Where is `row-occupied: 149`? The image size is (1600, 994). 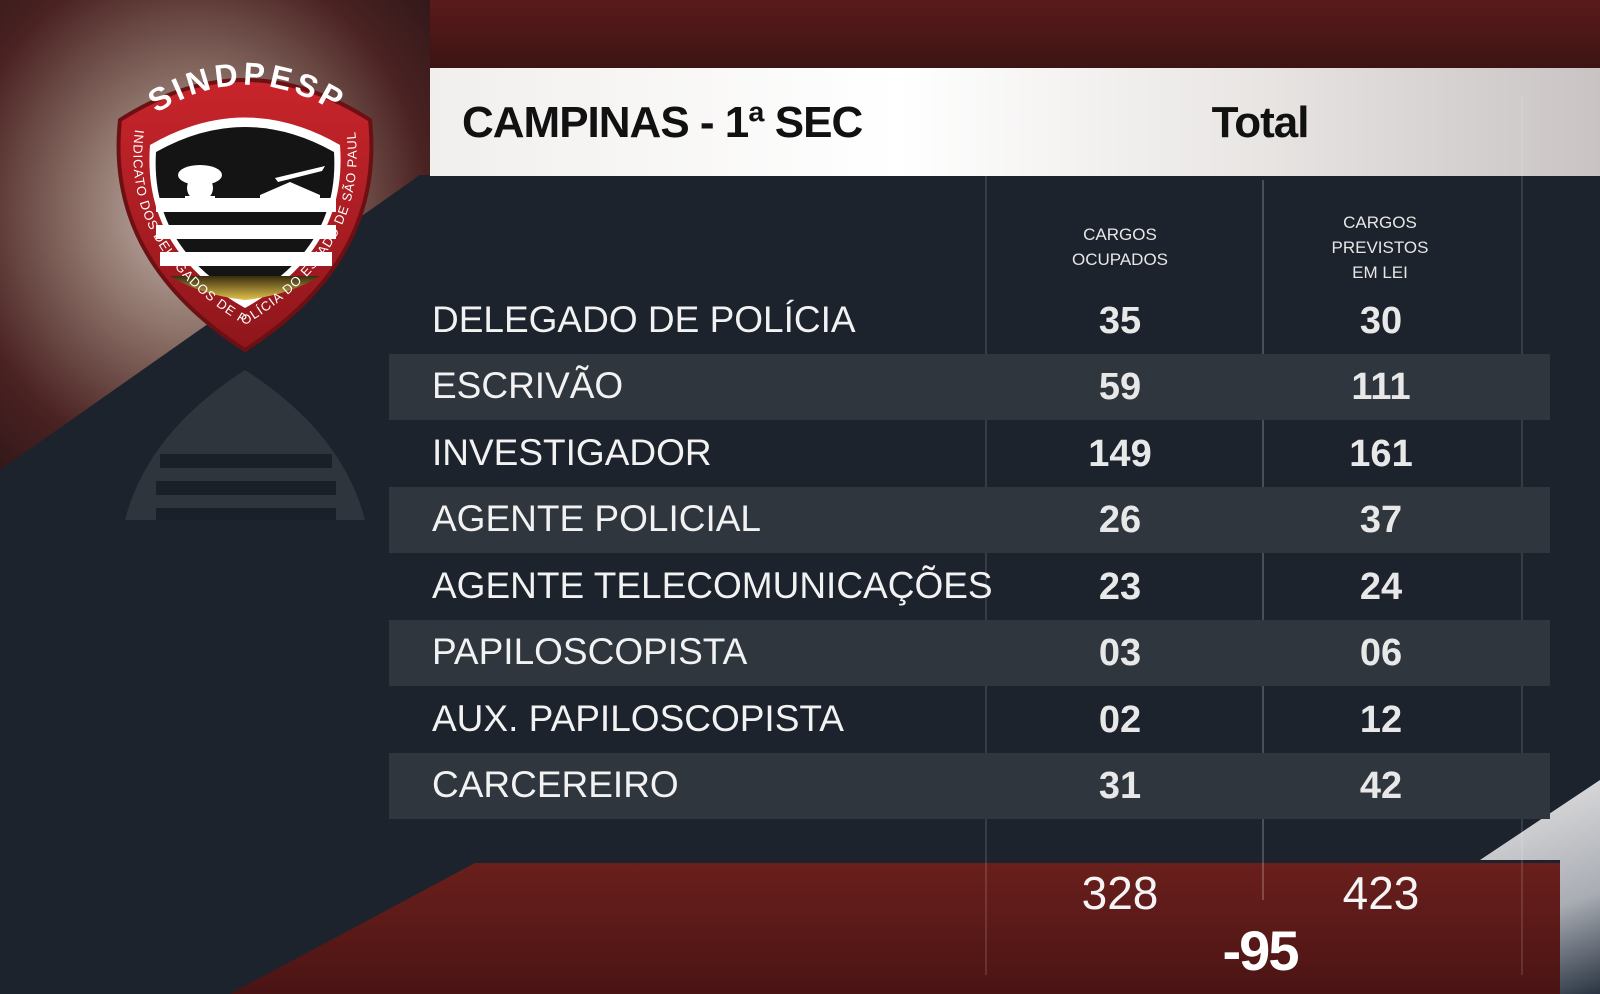 row-occupied: 149 is located at coordinates (1120, 454).